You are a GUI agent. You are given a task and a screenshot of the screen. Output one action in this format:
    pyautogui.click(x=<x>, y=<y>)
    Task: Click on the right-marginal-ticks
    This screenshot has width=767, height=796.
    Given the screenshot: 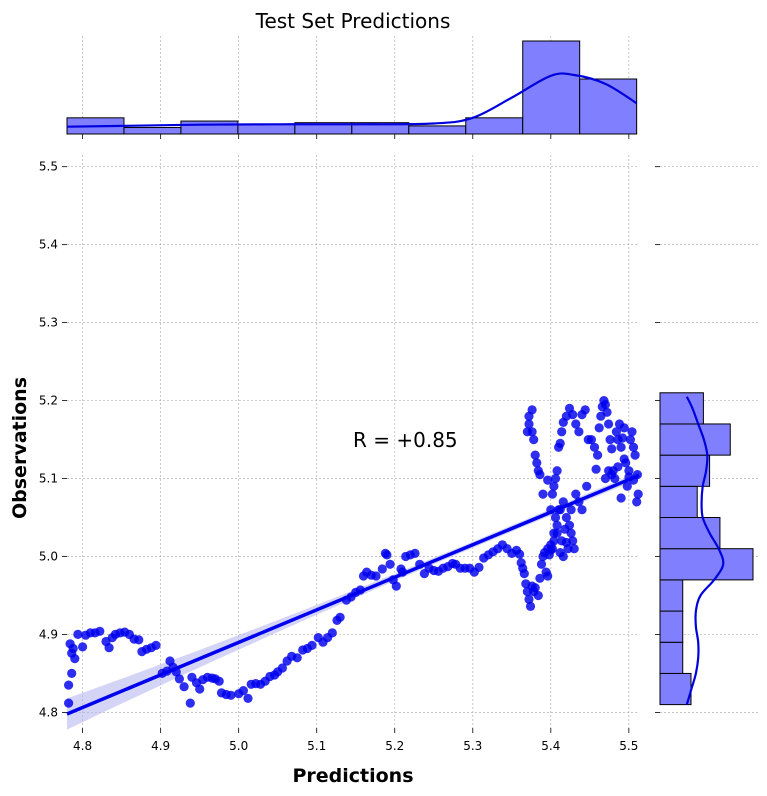 What is the action you would take?
    pyautogui.click(x=657, y=439)
    